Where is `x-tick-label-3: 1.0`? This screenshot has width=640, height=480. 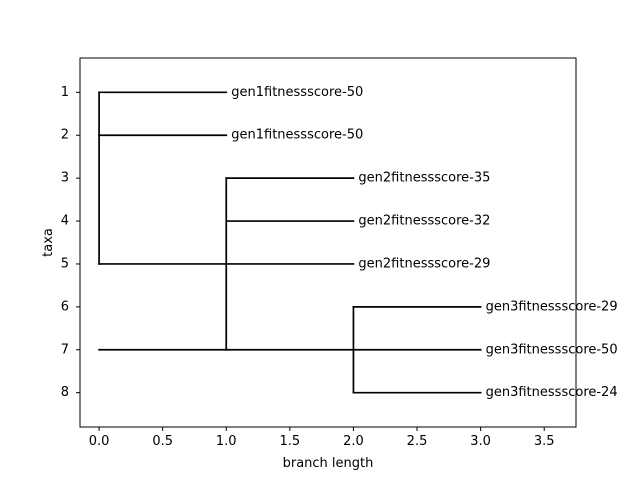
x-tick-label-3: 1.0 is located at coordinates (226, 441).